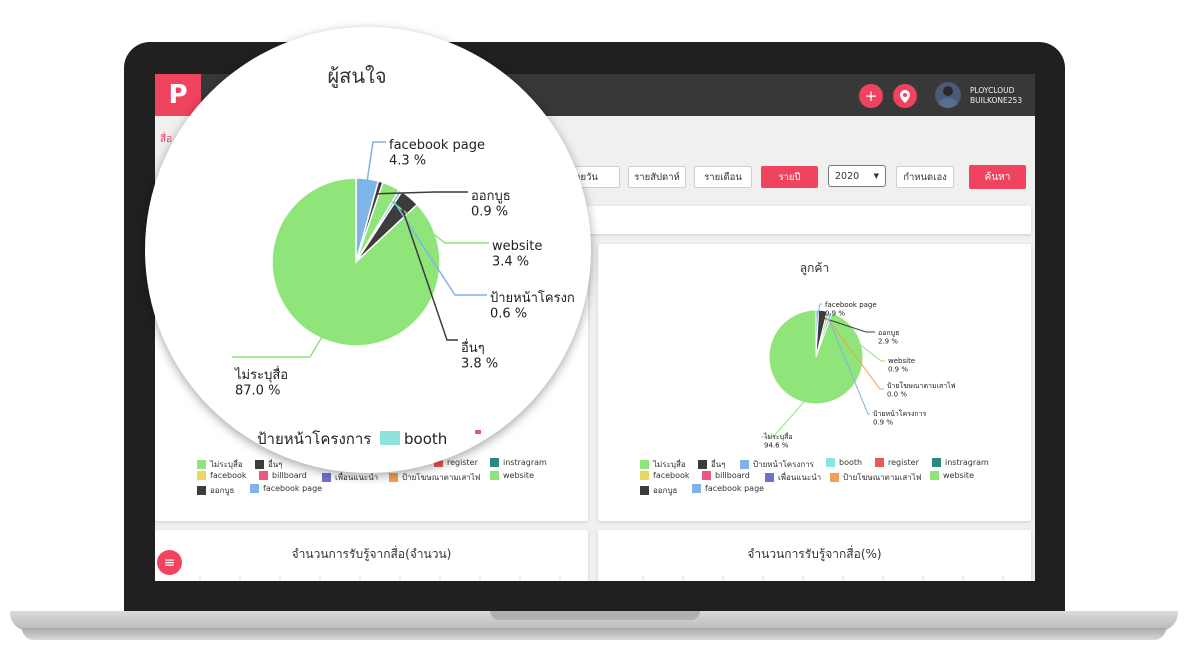 The width and height of the screenshot is (1188, 648). What do you see at coordinates (857, 176) in the screenshot?
I see `year-select: 2020 ▼` at bounding box center [857, 176].